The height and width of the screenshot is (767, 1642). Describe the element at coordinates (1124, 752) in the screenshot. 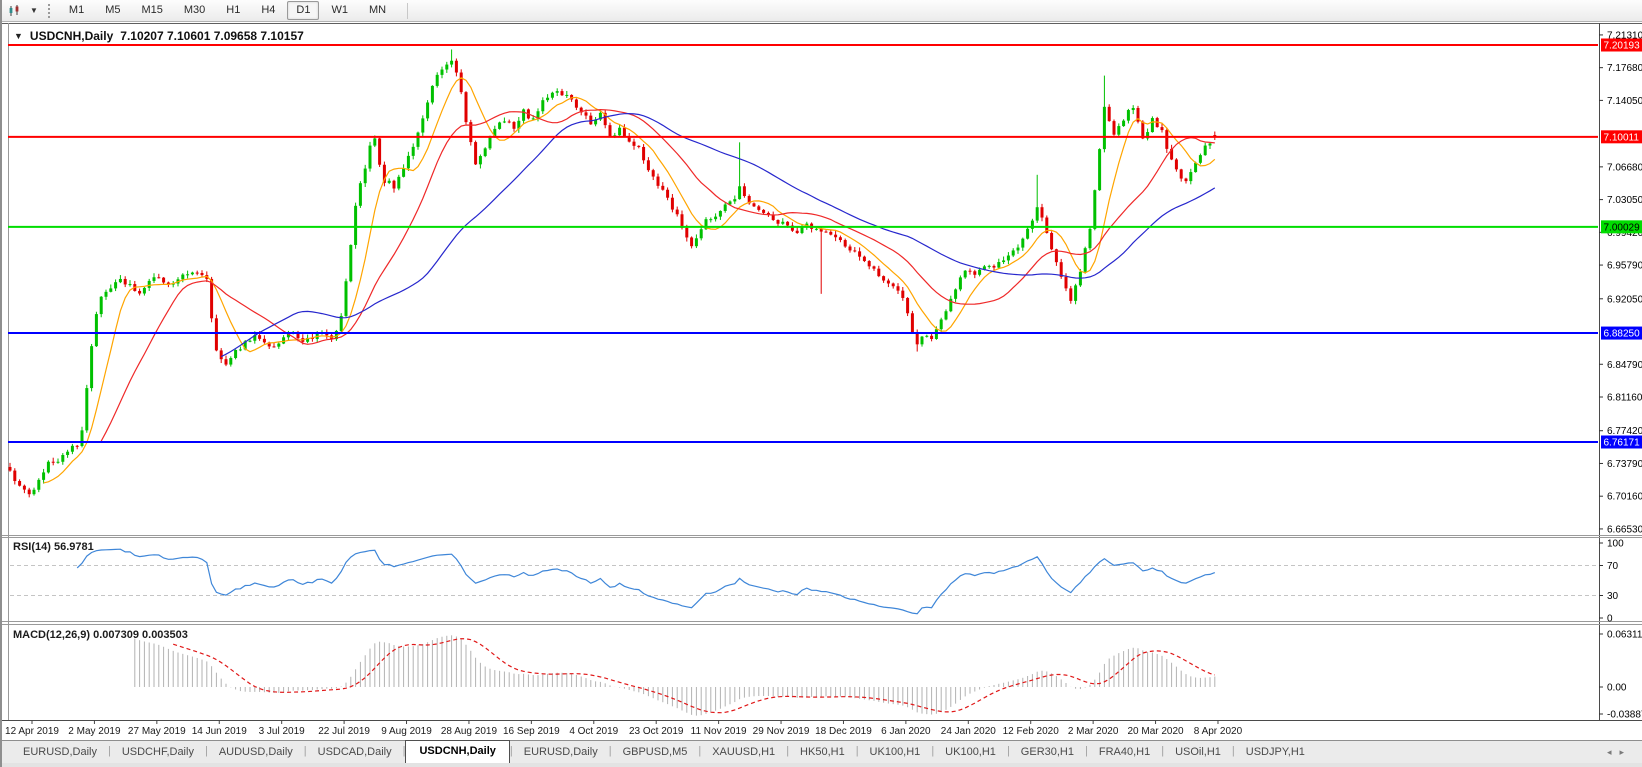

I see `tab-fra40-h1: FRA40,H1` at that location.